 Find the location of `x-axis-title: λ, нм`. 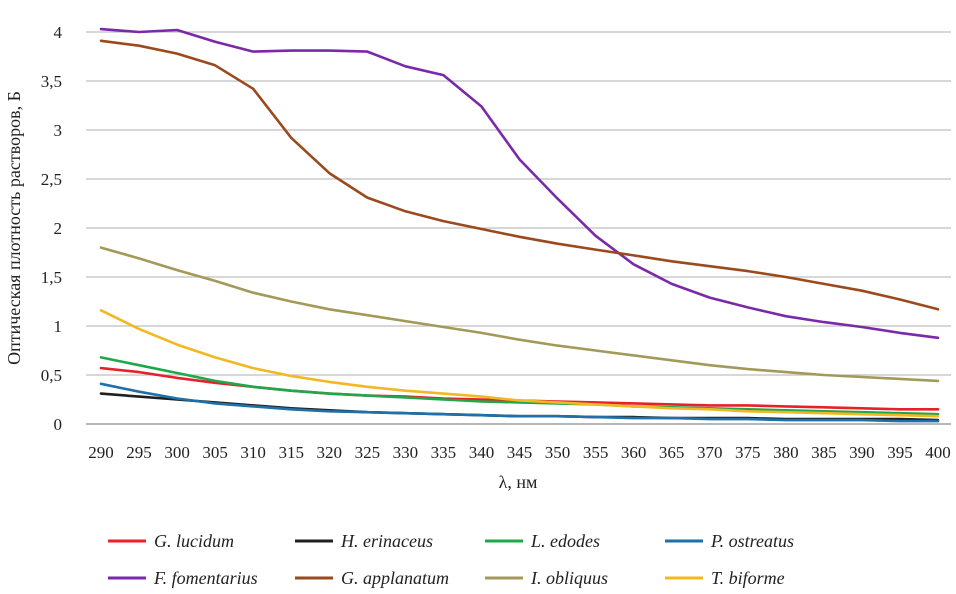

x-axis-title: λ, нм is located at coordinates (518, 482).